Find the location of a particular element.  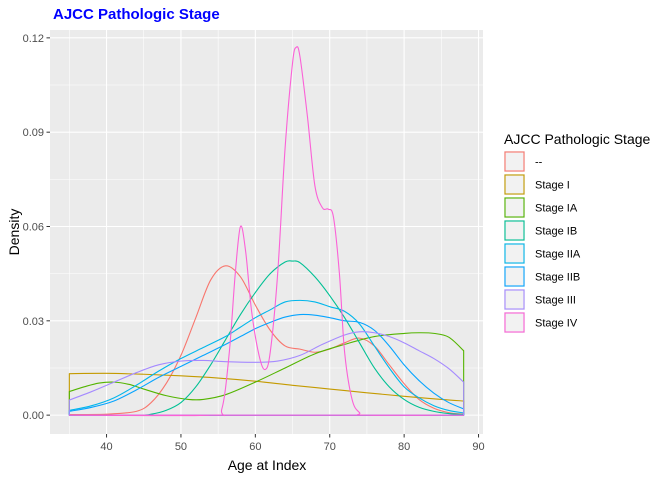

x-axis: 40 50 60 70 80 90 is located at coordinates (292, 443).